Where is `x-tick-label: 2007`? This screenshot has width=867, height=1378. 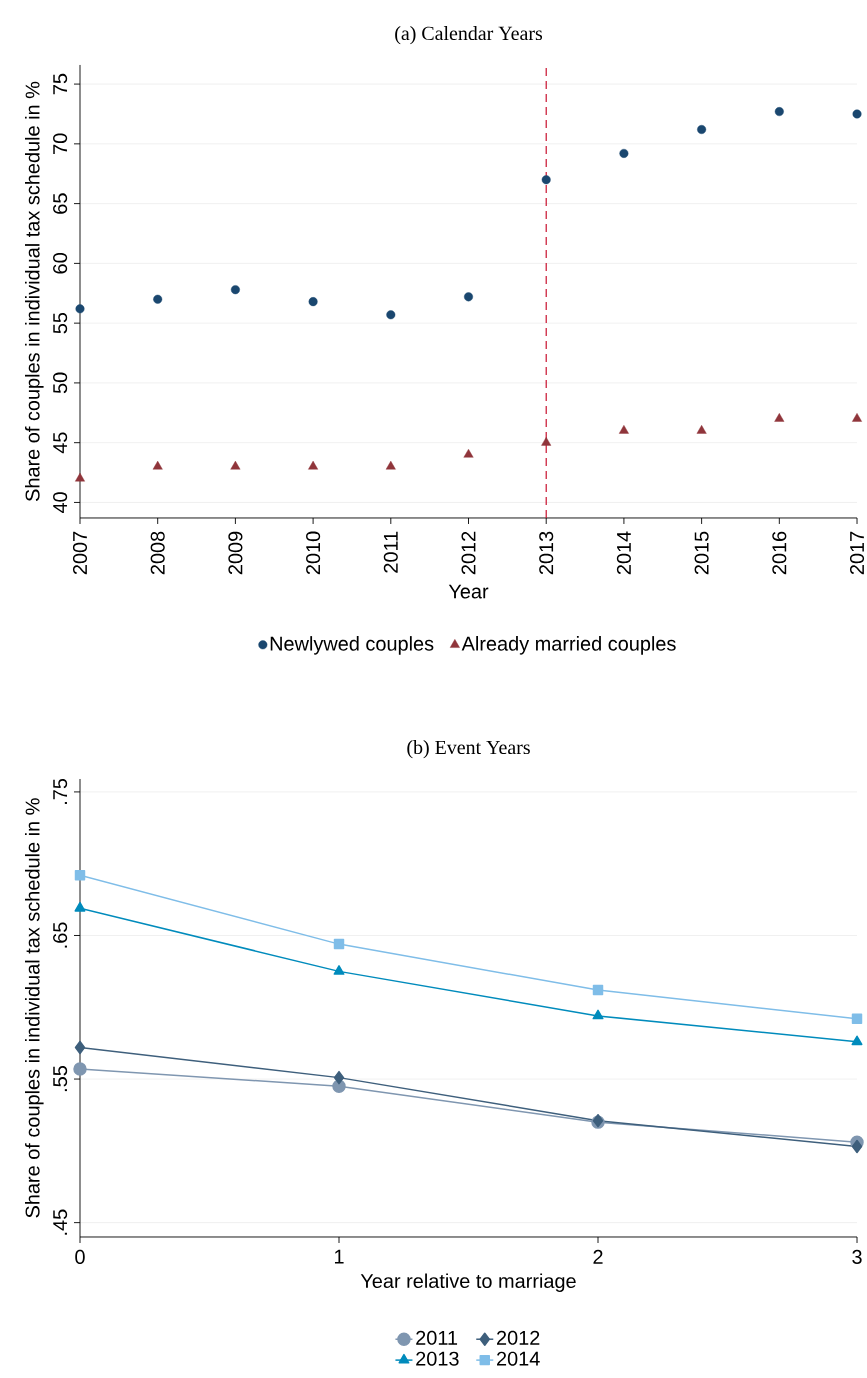 x-tick-label: 2007 is located at coordinates (80, 553).